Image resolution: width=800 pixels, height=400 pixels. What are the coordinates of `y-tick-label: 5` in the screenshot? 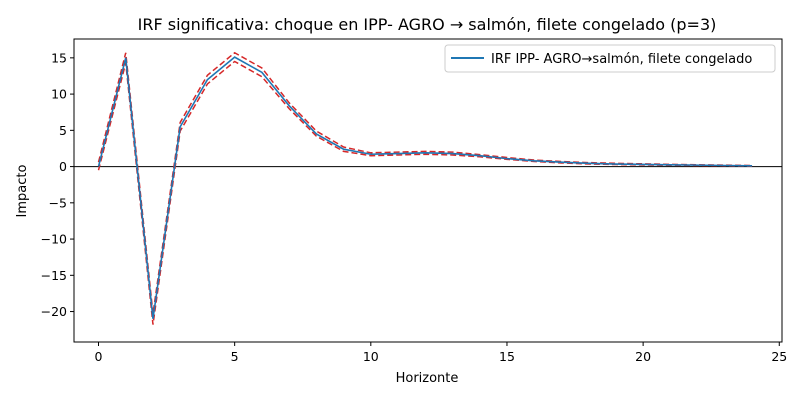 It's located at (63, 130).